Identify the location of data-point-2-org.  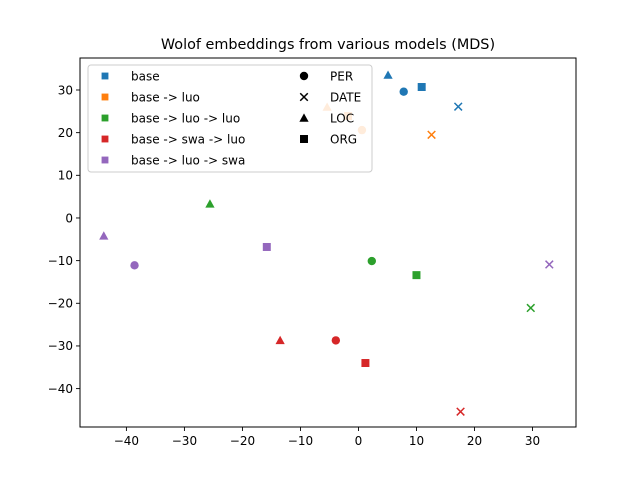
(416, 275).